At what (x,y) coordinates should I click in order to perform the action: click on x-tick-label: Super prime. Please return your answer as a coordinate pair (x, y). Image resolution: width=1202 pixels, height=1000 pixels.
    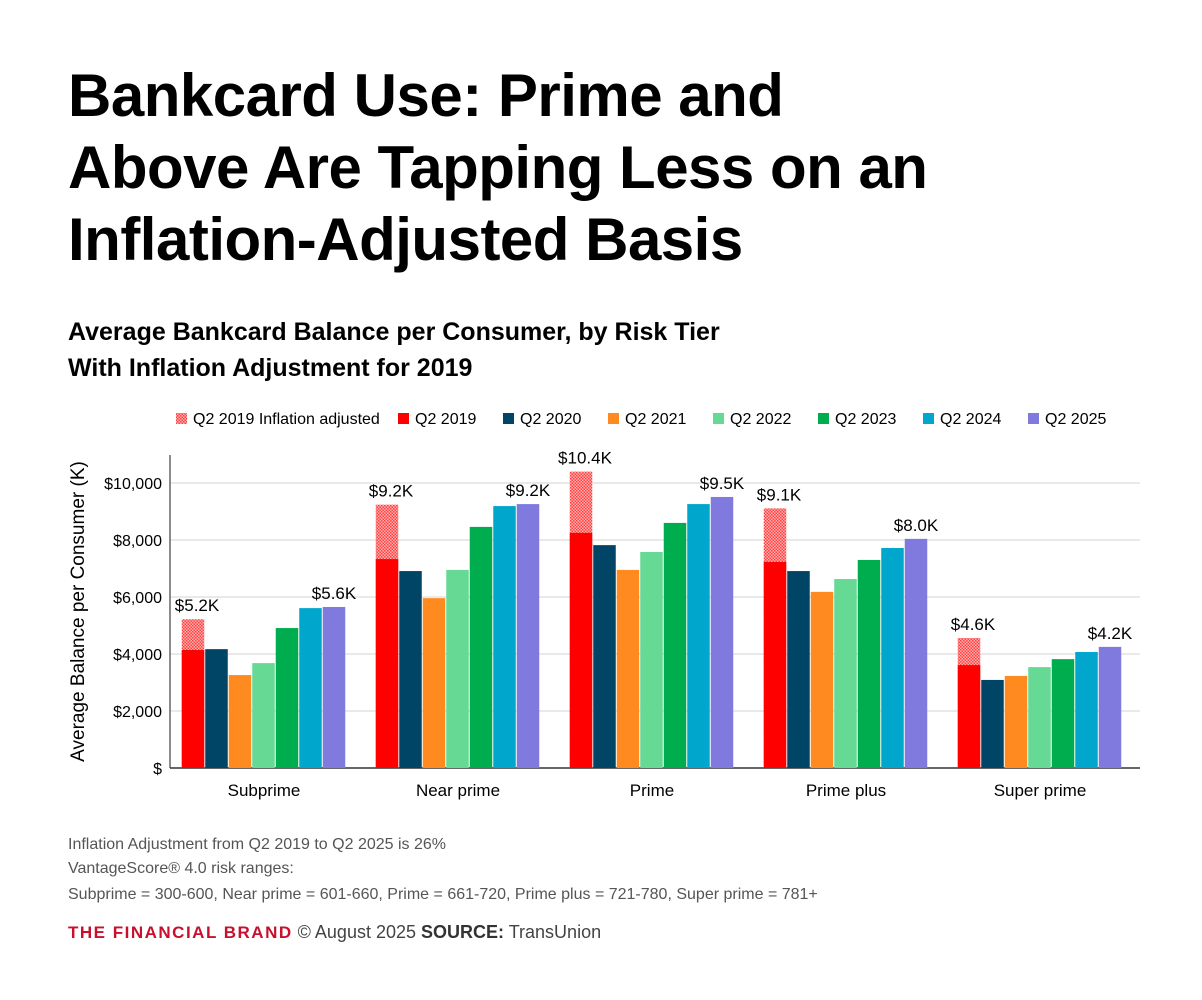
    Looking at the image, I should click on (1040, 790).